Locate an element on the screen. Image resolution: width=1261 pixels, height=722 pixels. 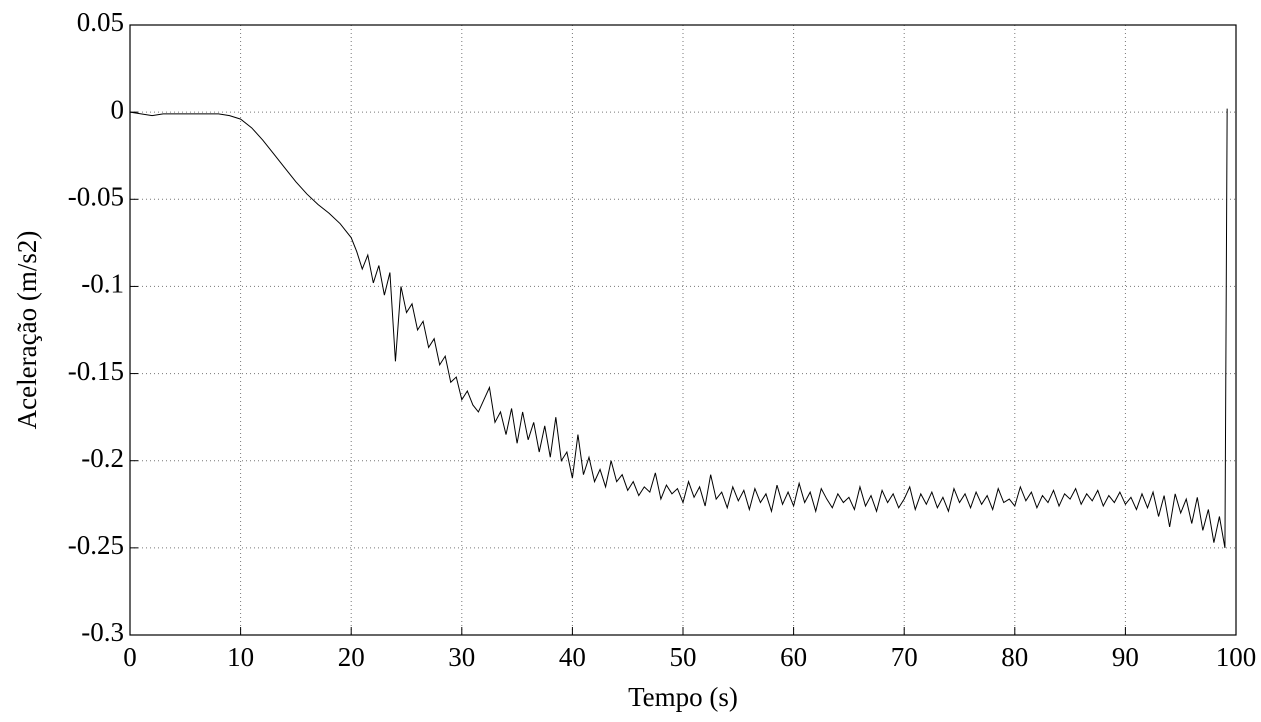
x-tick-label: 50 is located at coordinates (683, 657).